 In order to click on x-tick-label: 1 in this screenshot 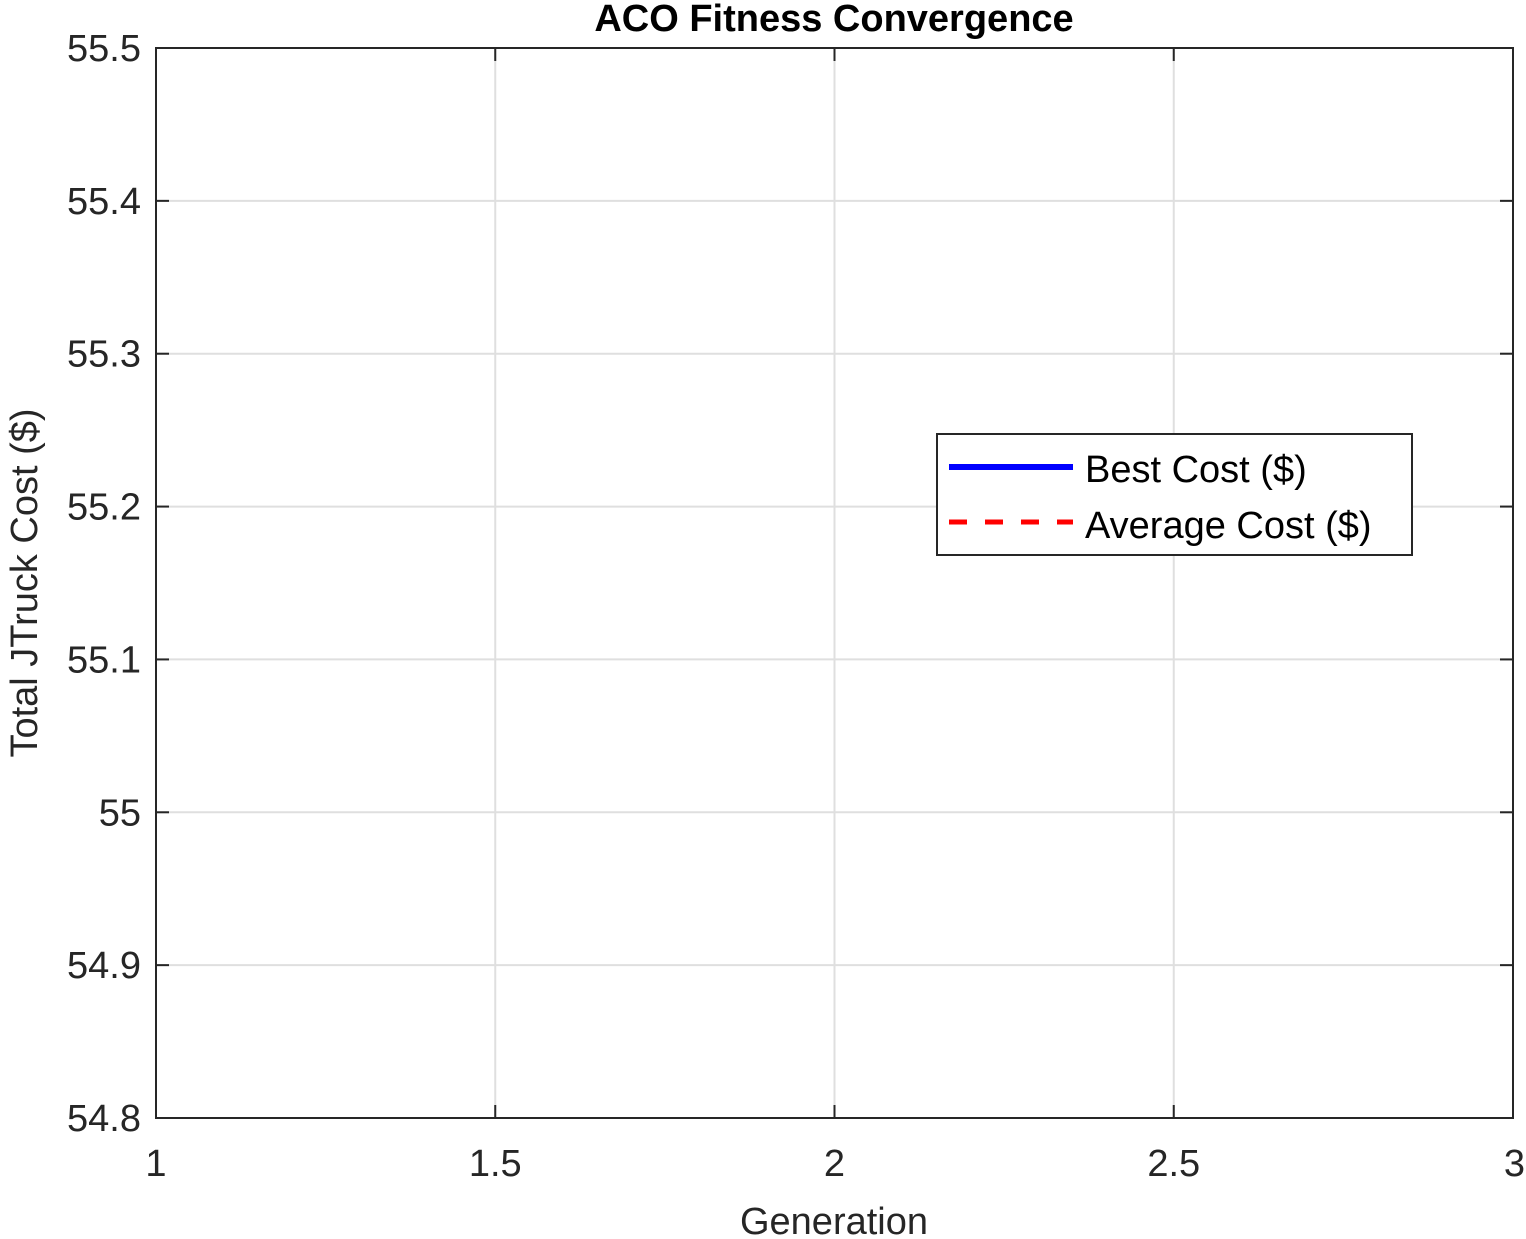, I will do `click(155, 1164)`.